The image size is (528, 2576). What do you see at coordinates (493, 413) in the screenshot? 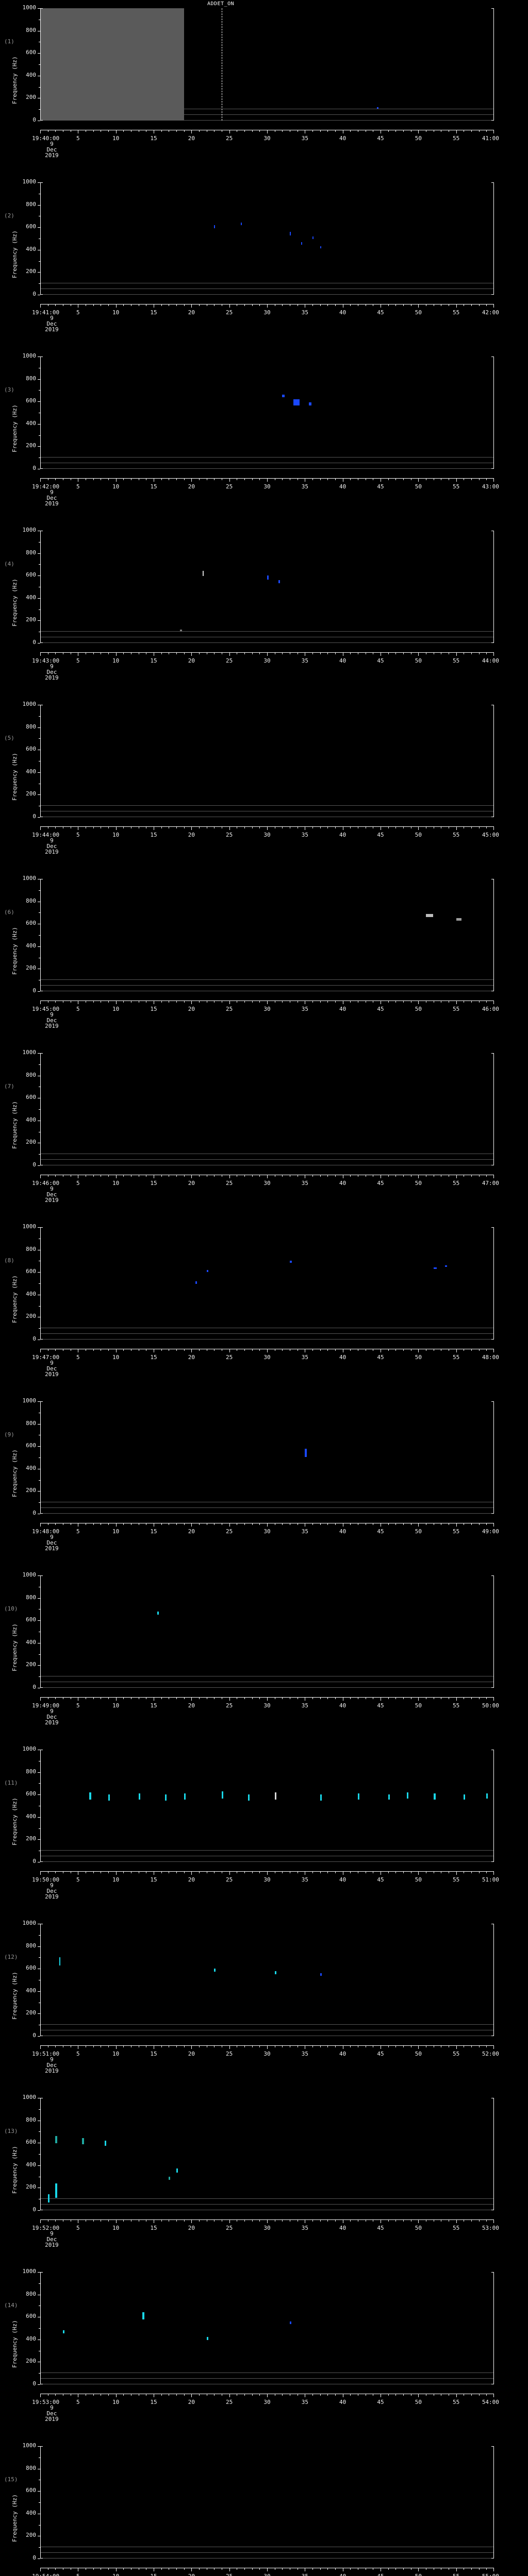
I see `right-axis-spine` at bounding box center [493, 413].